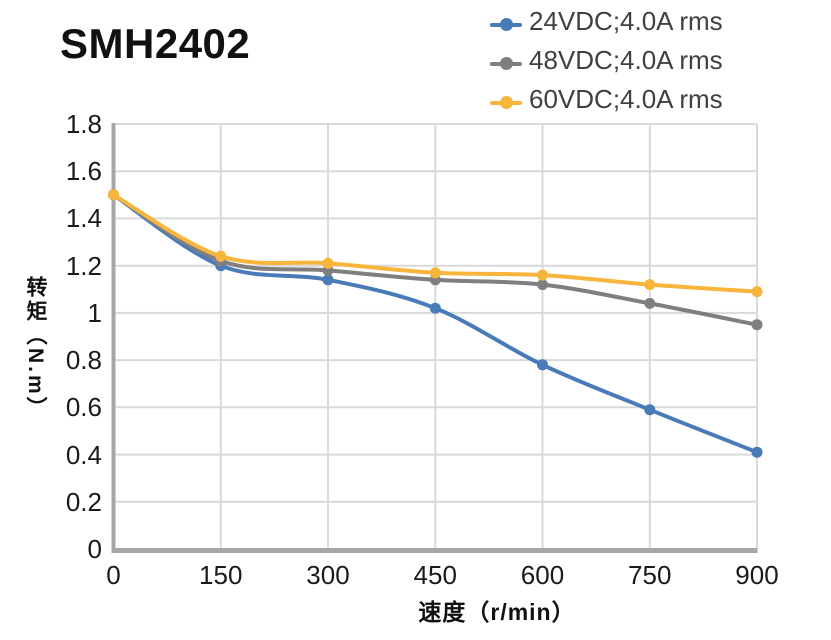 This screenshot has height=640, width=831. I want to click on x-tick-label: 600, so click(542, 575).